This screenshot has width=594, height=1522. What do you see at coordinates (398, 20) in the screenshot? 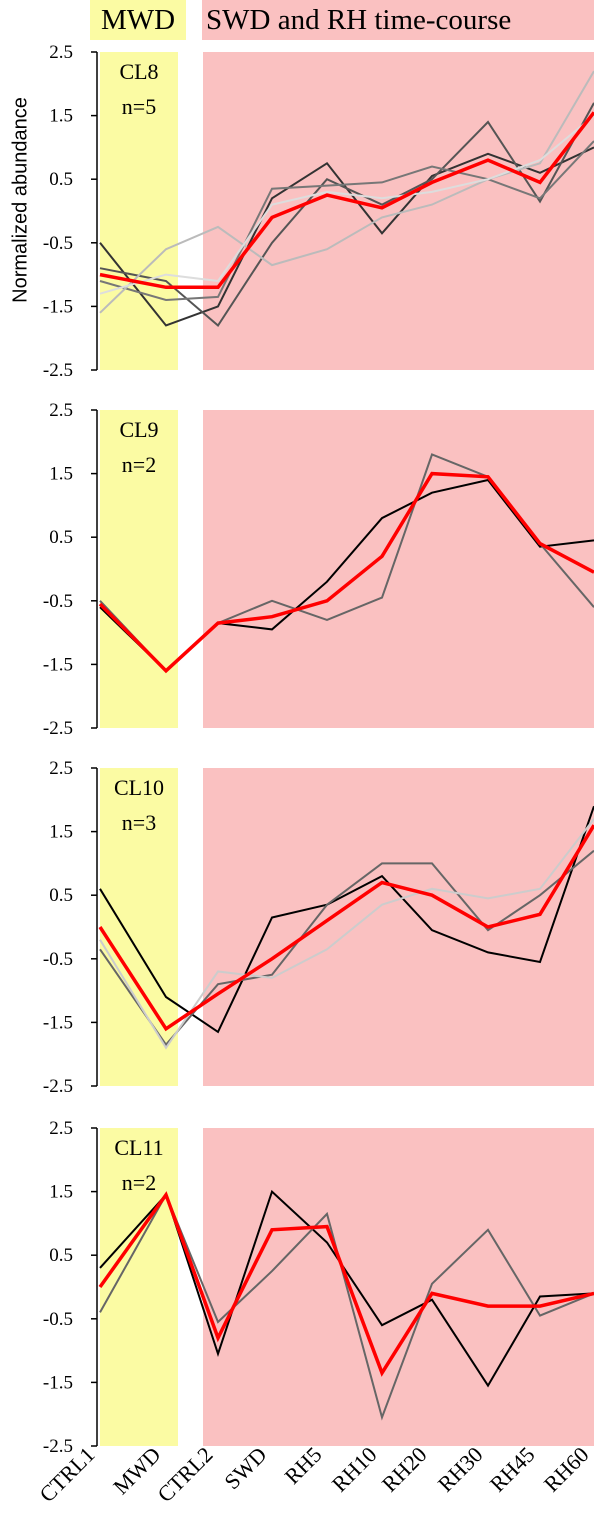
I see `swd-rh-header: SWD and RH time-course` at bounding box center [398, 20].